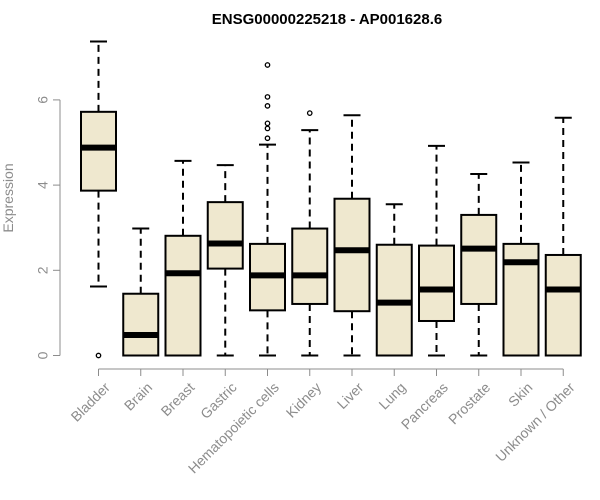 This screenshot has width=600, height=500. I want to click on box-brain, so click(141, 292).